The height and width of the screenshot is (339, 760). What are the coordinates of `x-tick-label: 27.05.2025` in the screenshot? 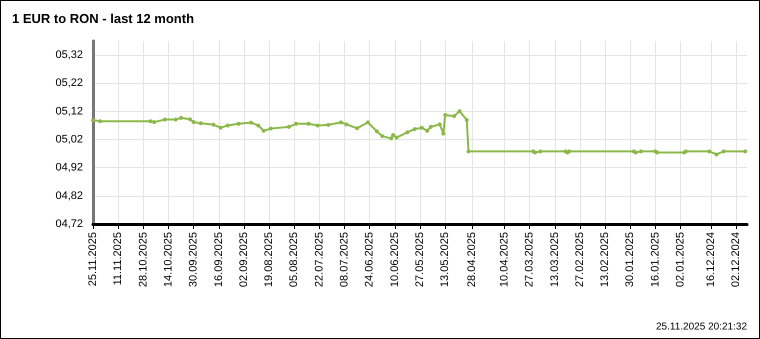 It's located at (420, 260).